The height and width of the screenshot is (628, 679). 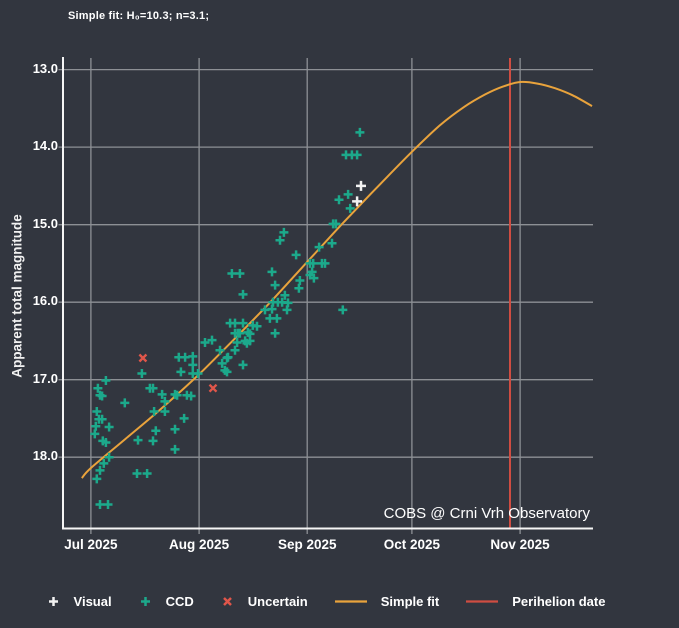 What do you see at coordinates (535, 601) in the screenshot?
I see `legend-item-perihelion-date: Perihelion date` at bounding box center [535, 601].